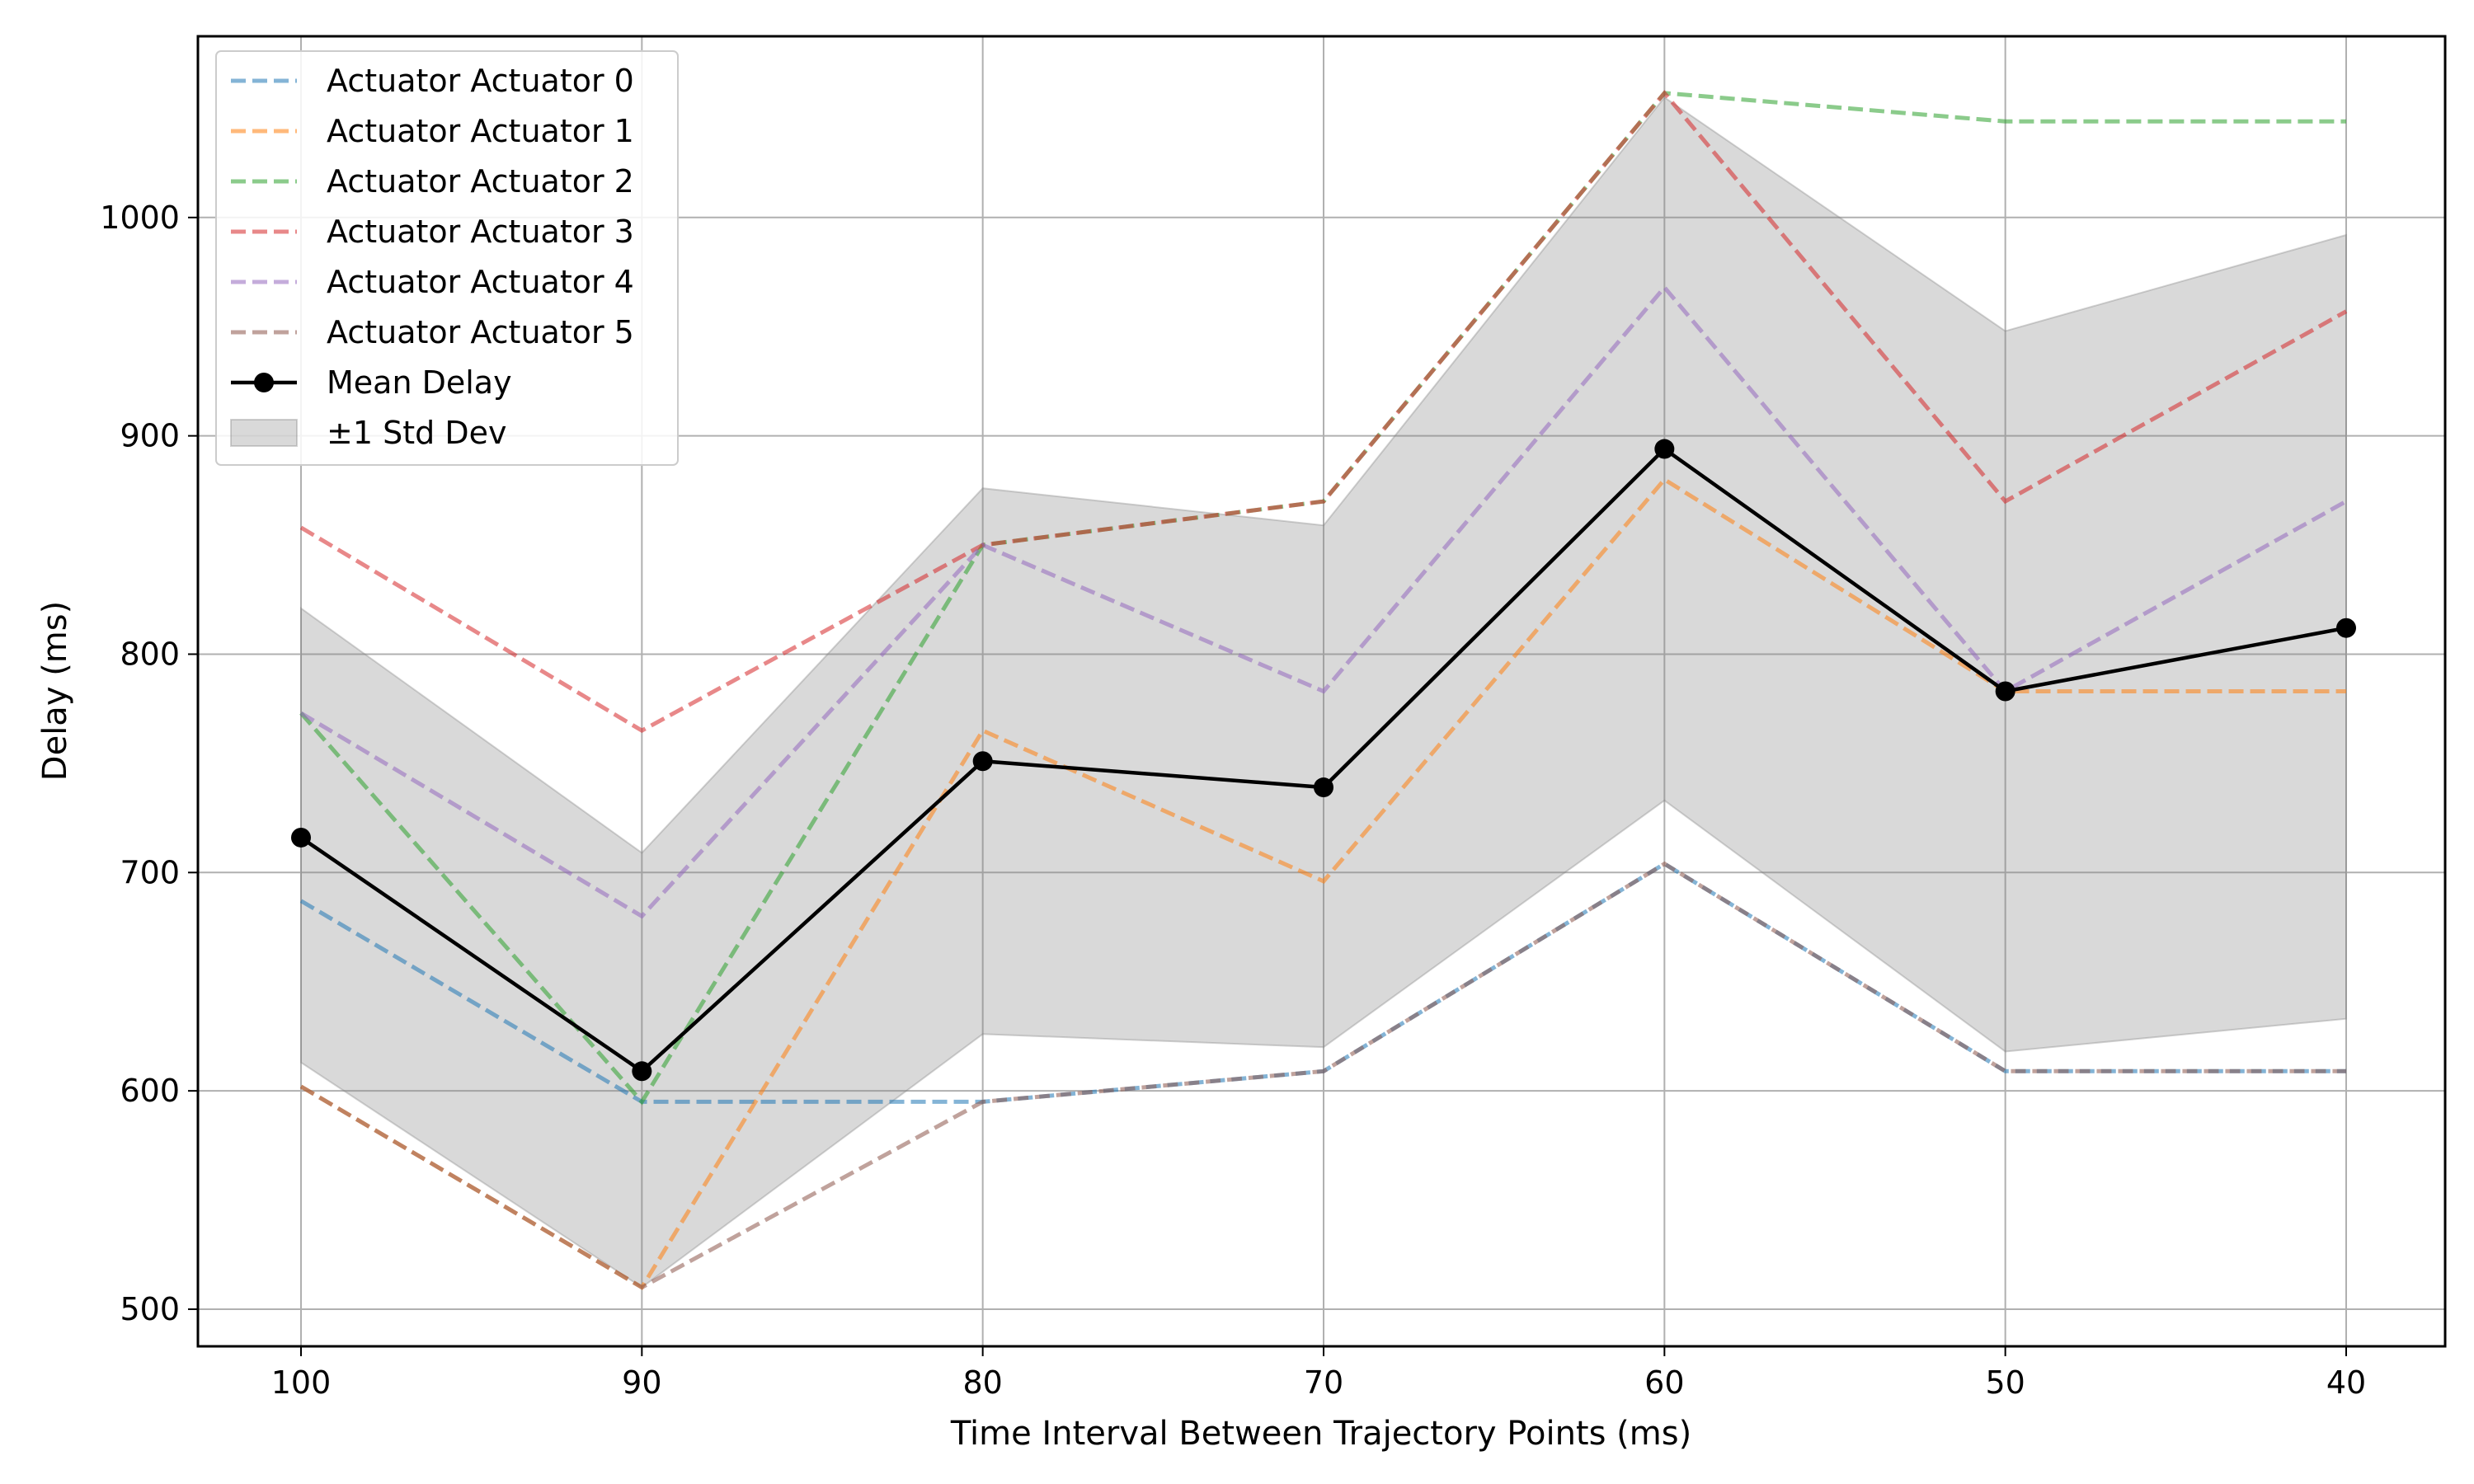 The image size is (2474, 1484). I want to click on legend-label-actuator-2: Actuator Actuator 2, so click(480, 181).